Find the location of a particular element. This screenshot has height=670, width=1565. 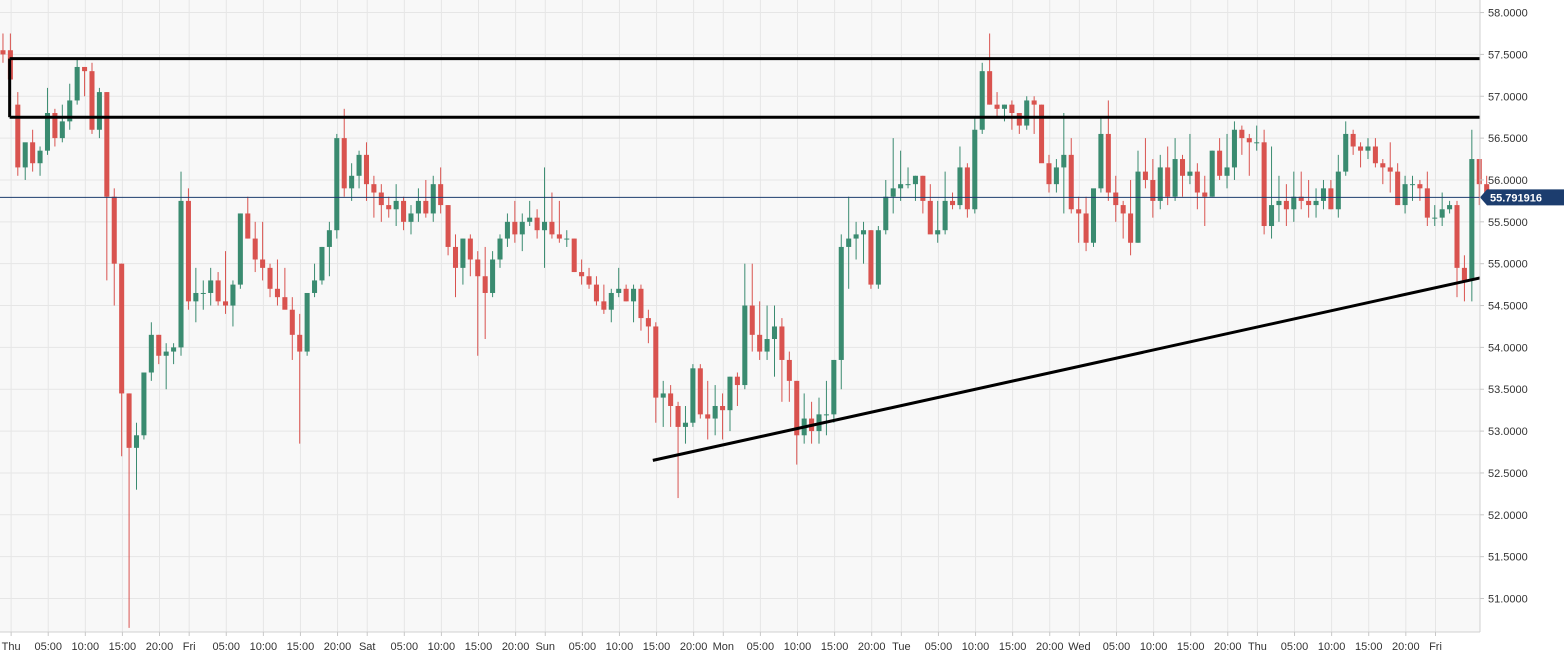

y-tick-label: 51.5000 is located at coordinates (1508, 558).